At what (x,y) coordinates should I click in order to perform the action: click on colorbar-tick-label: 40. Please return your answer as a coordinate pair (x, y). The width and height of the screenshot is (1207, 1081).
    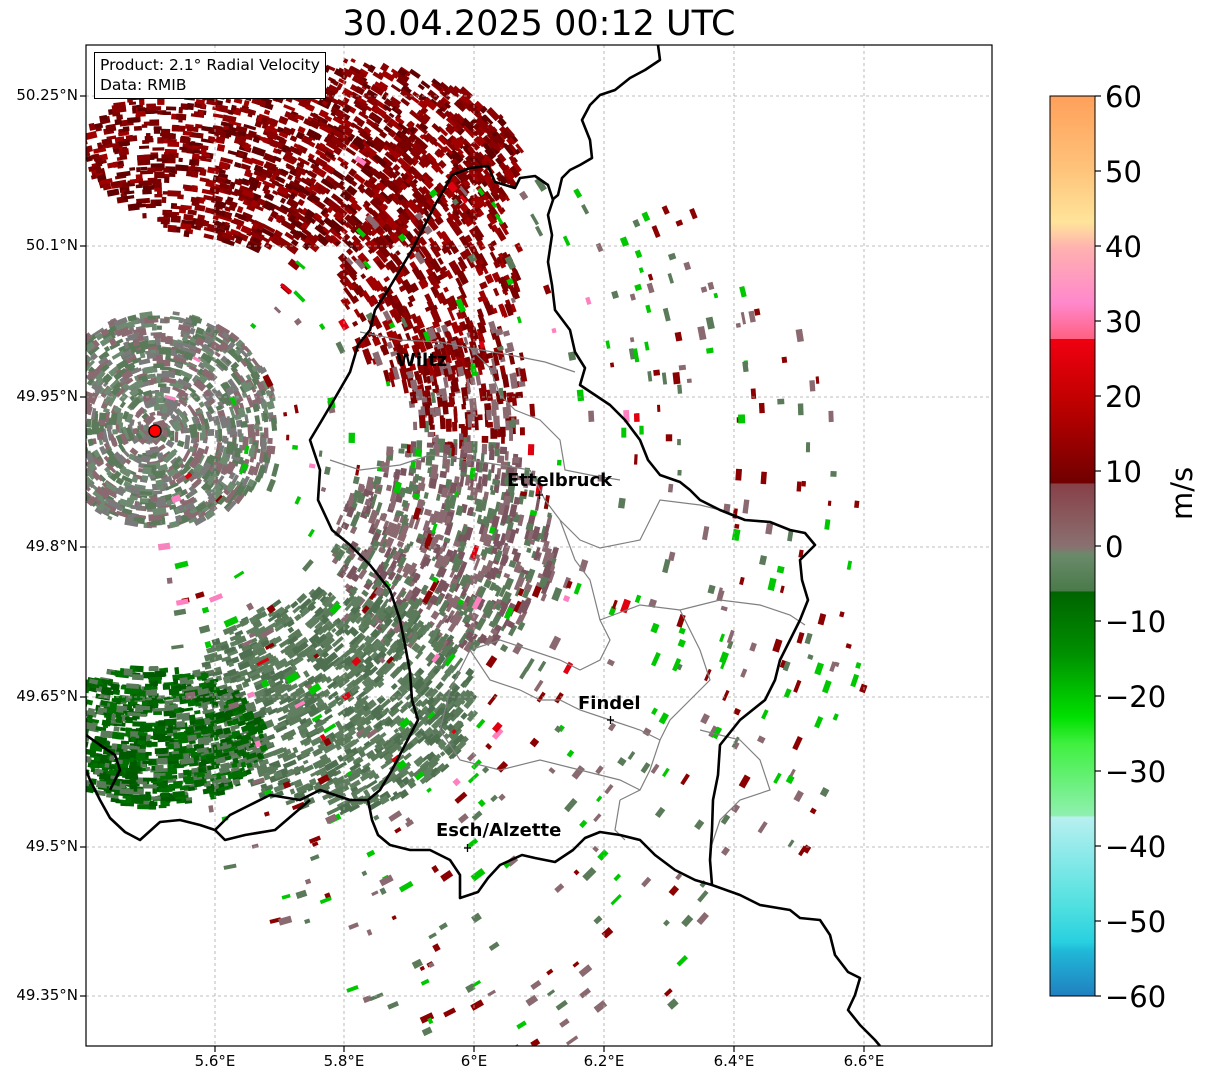
    Looking at the image, I should click on (1123, 247).